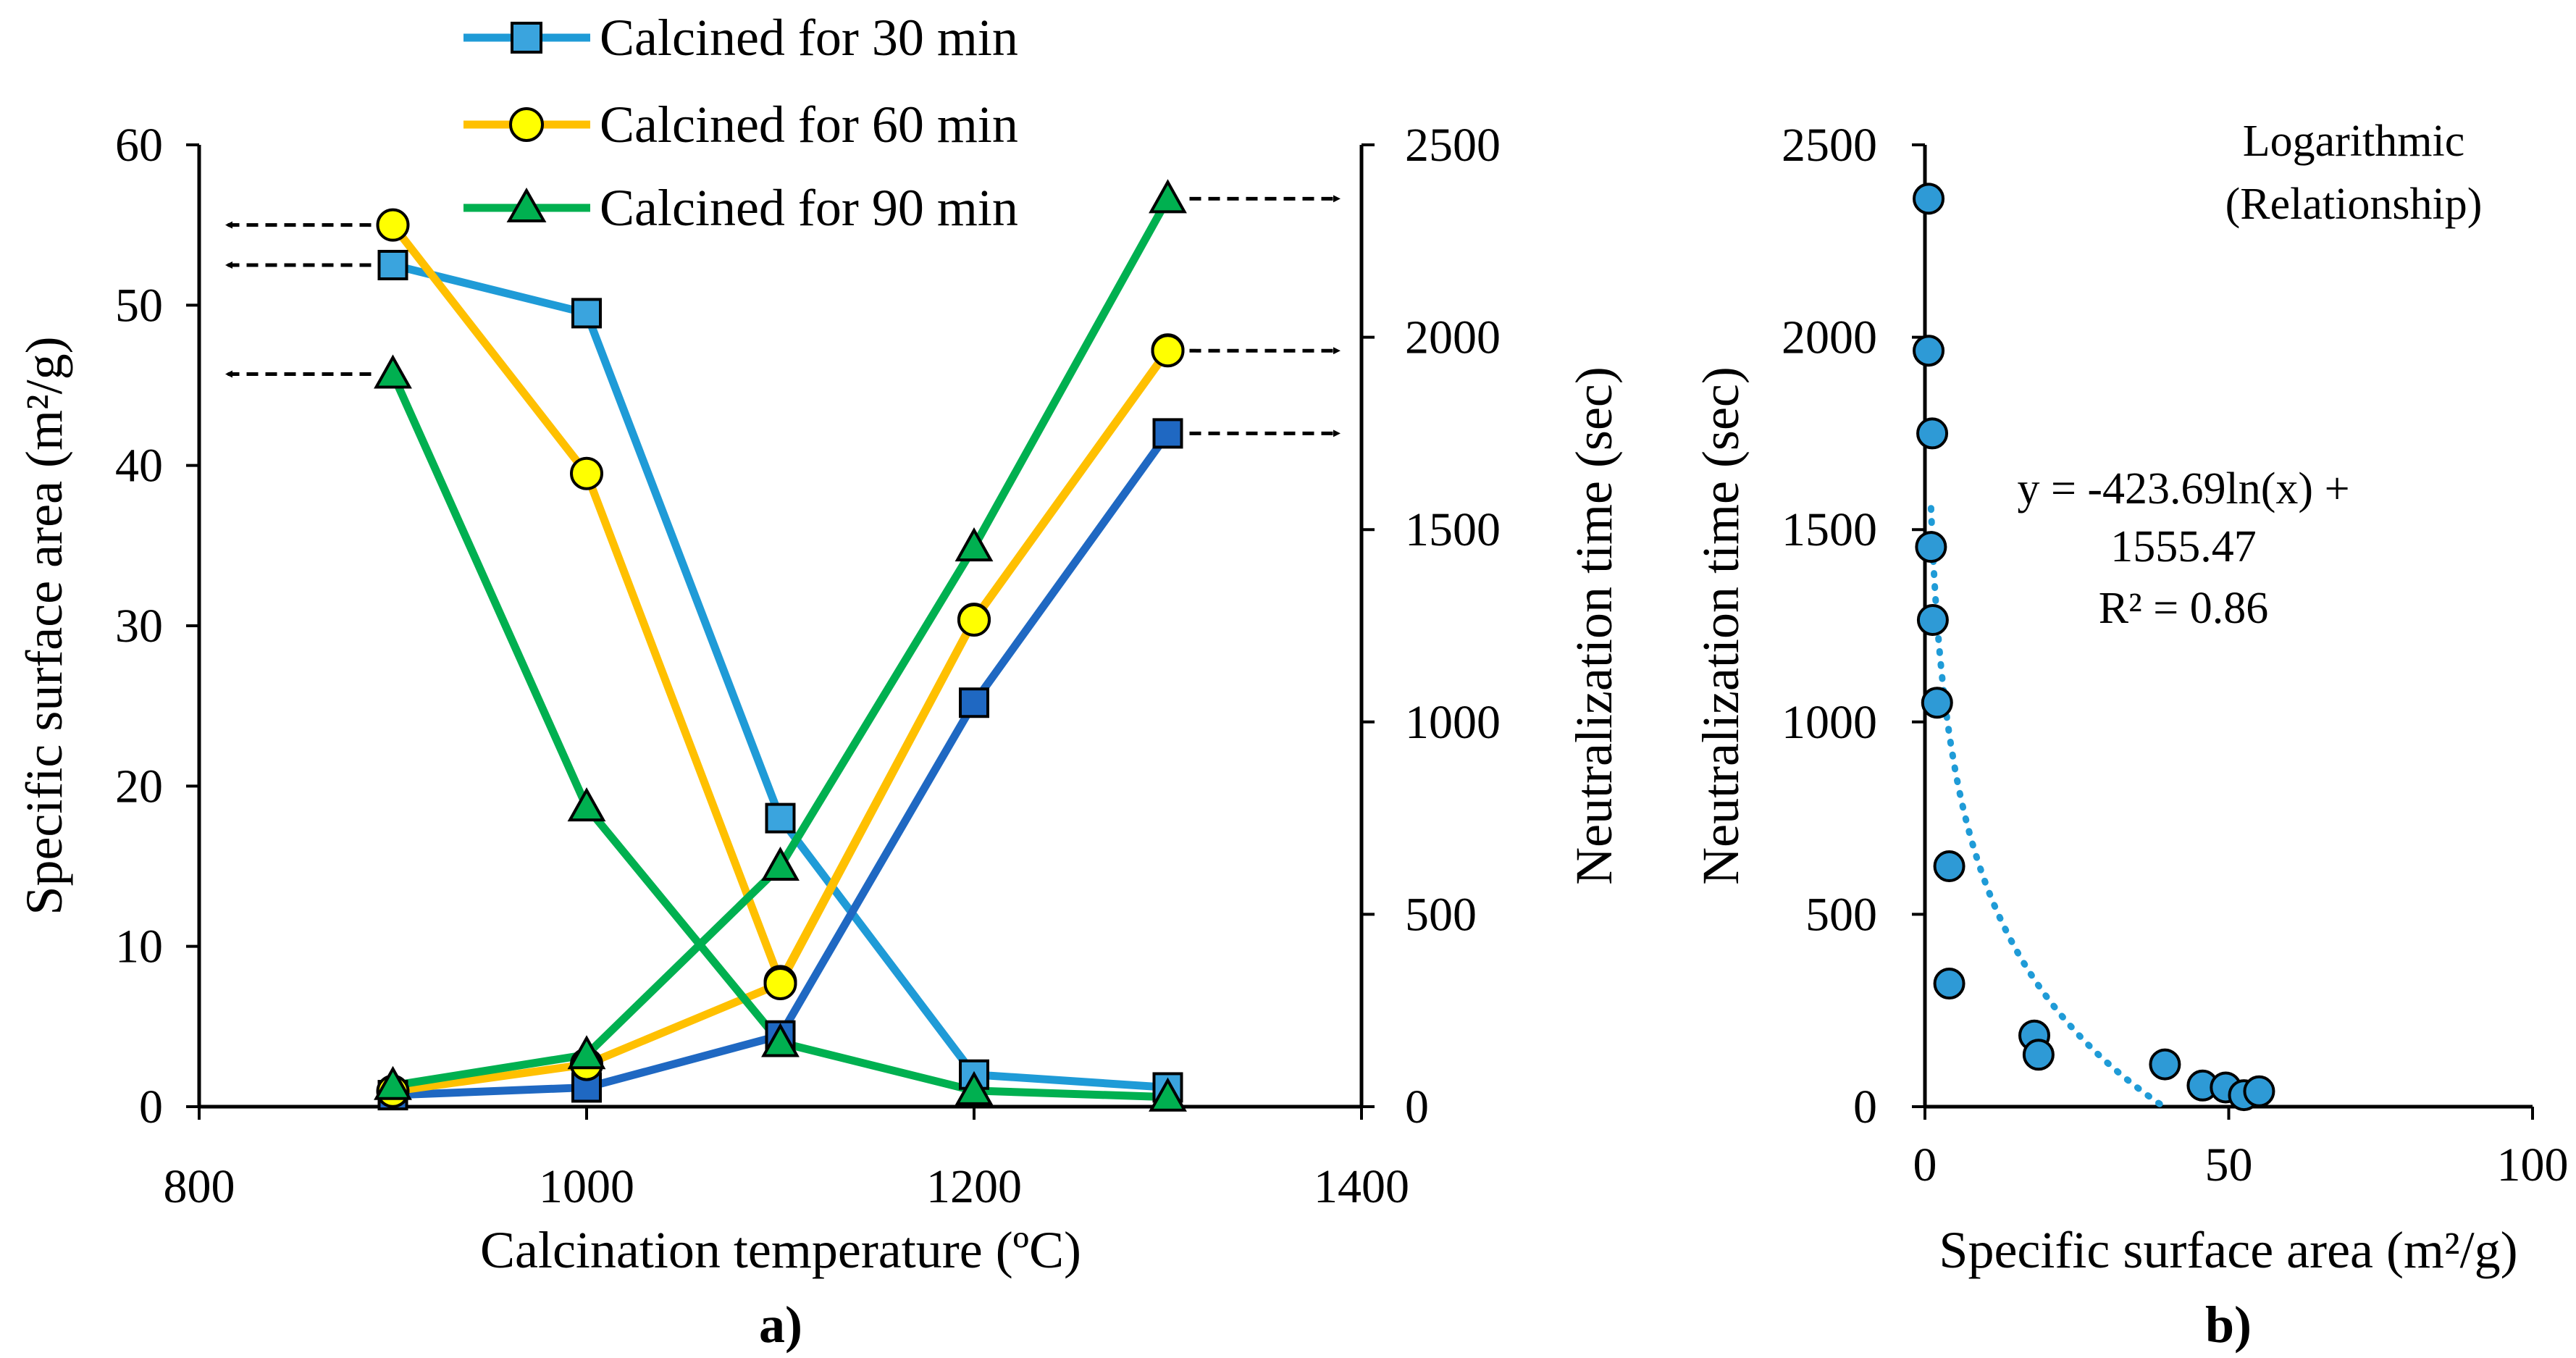 This screenshot has height=1358, width=2576. Describe the element at coordinates (2228, 1325) in the screenshot. I see `panel-b-label: b)` at that location.